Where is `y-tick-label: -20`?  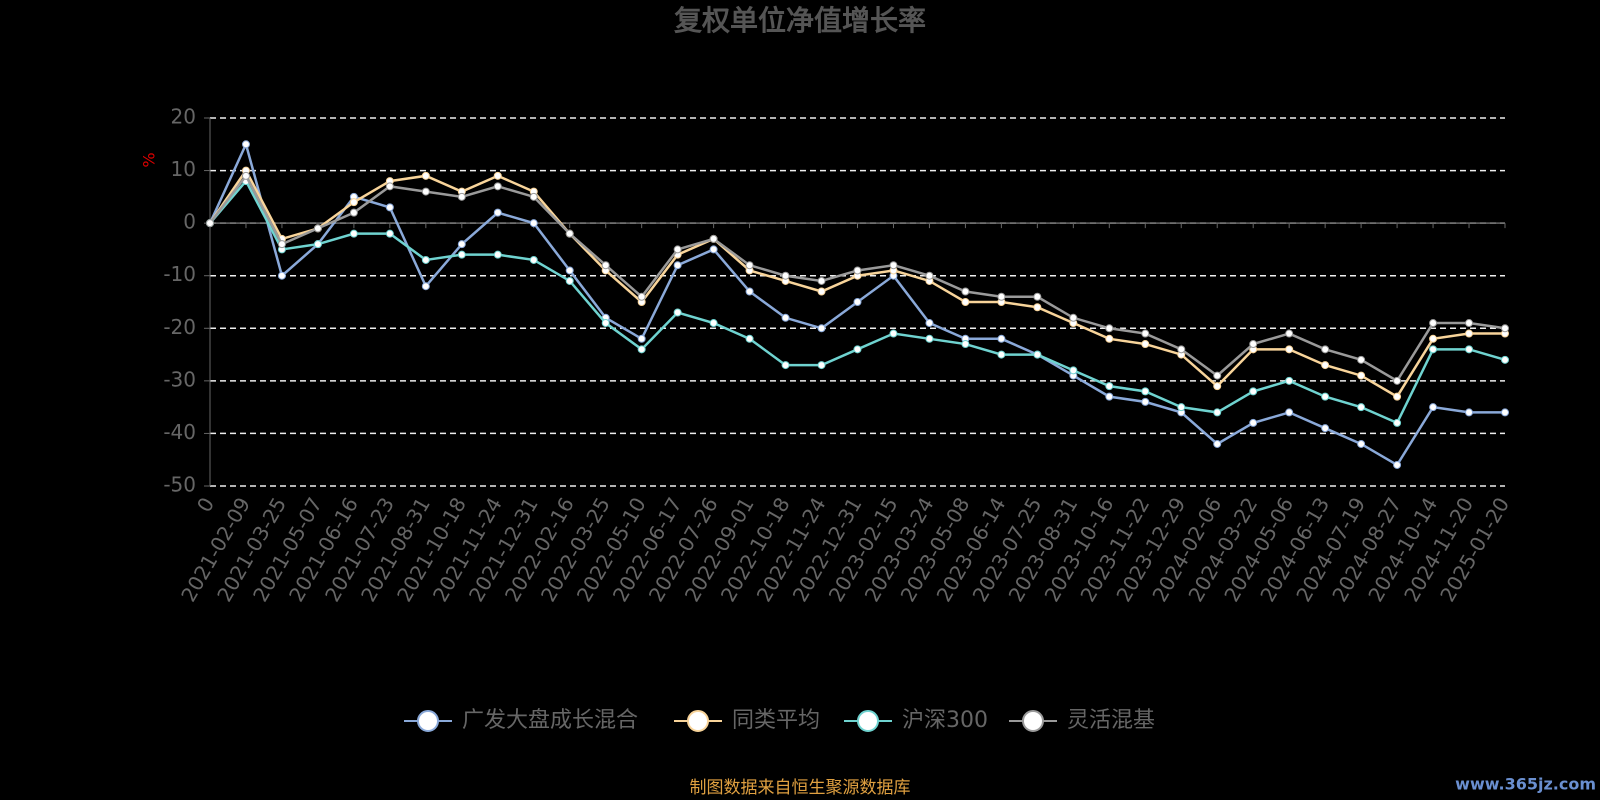 y-tick-label: -20 is located at coordinates (179, 327).